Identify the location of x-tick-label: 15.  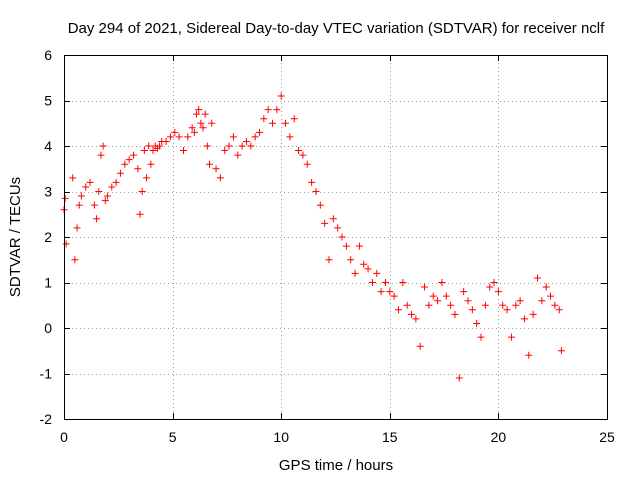
(390, 437).